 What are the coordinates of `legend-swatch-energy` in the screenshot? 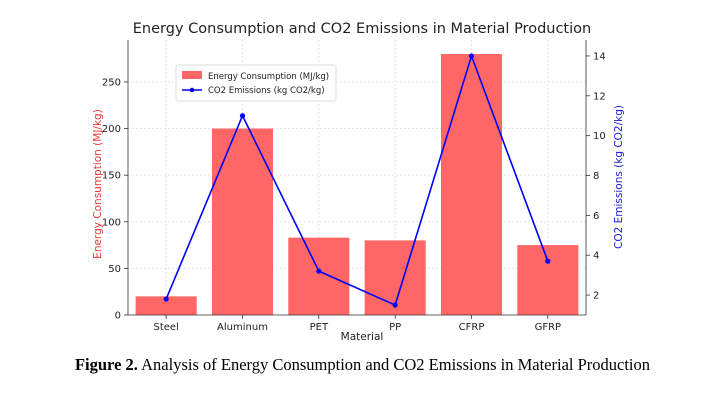 It's located at (192, 75).